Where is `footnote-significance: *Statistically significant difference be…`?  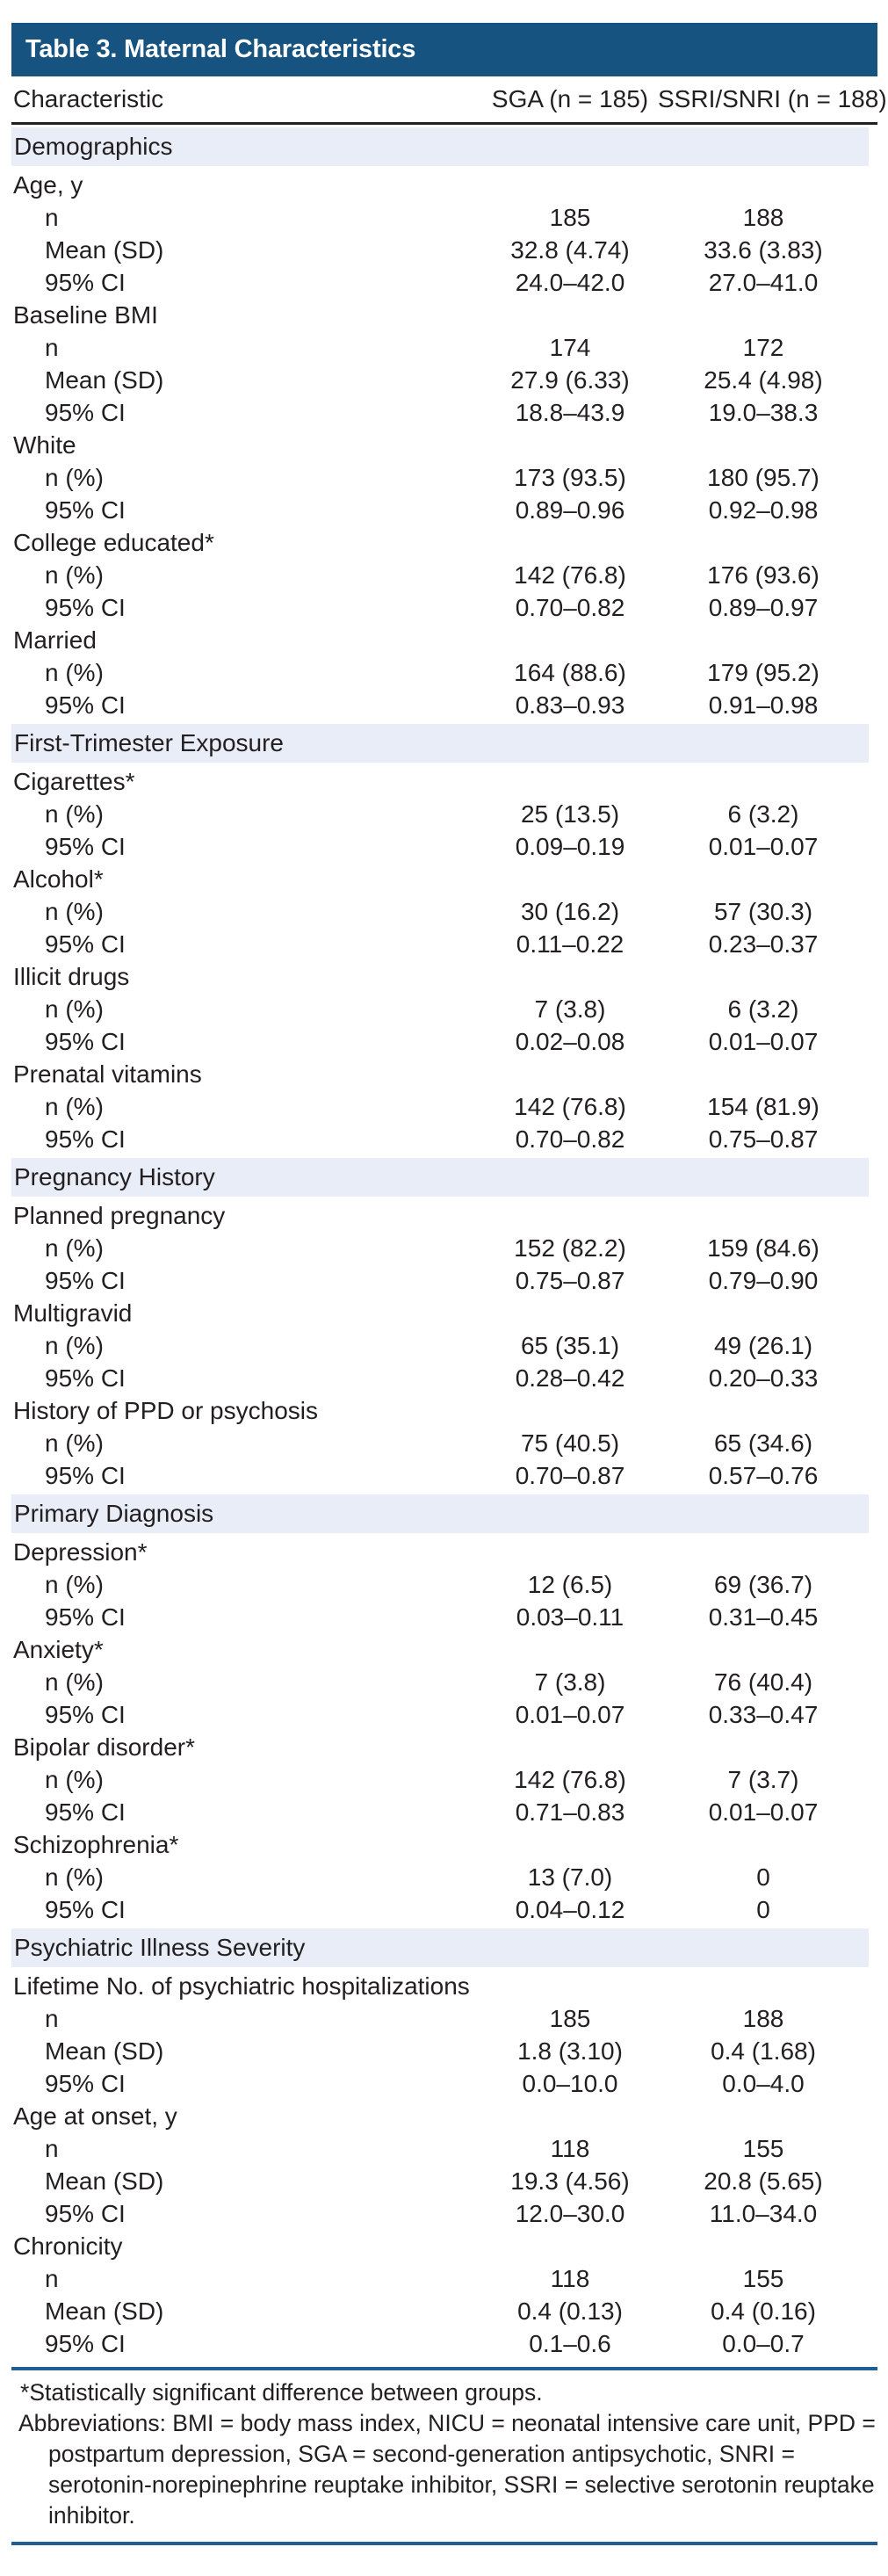 footnote-significance: *Statistically significant difference be… is located at coordinates (281, 2392).